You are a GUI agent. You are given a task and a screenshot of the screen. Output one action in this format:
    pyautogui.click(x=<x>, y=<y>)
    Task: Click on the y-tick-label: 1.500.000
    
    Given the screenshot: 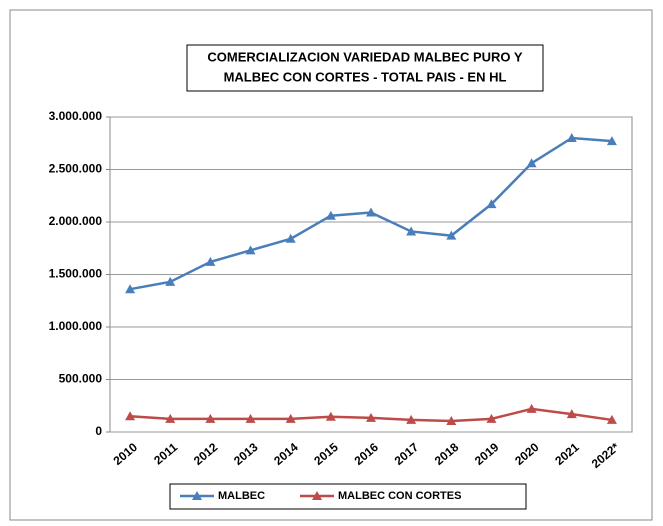 What is the action you would take?
    pyautogui.click(x=76, y=274)
    